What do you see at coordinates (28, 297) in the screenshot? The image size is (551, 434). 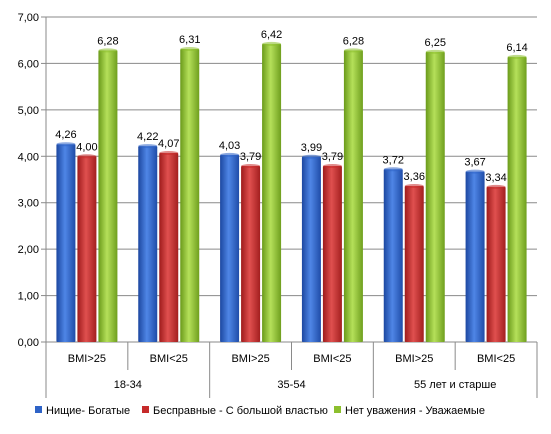 I see `y-tick-label: 1,00` at bounding box center [28, 297].